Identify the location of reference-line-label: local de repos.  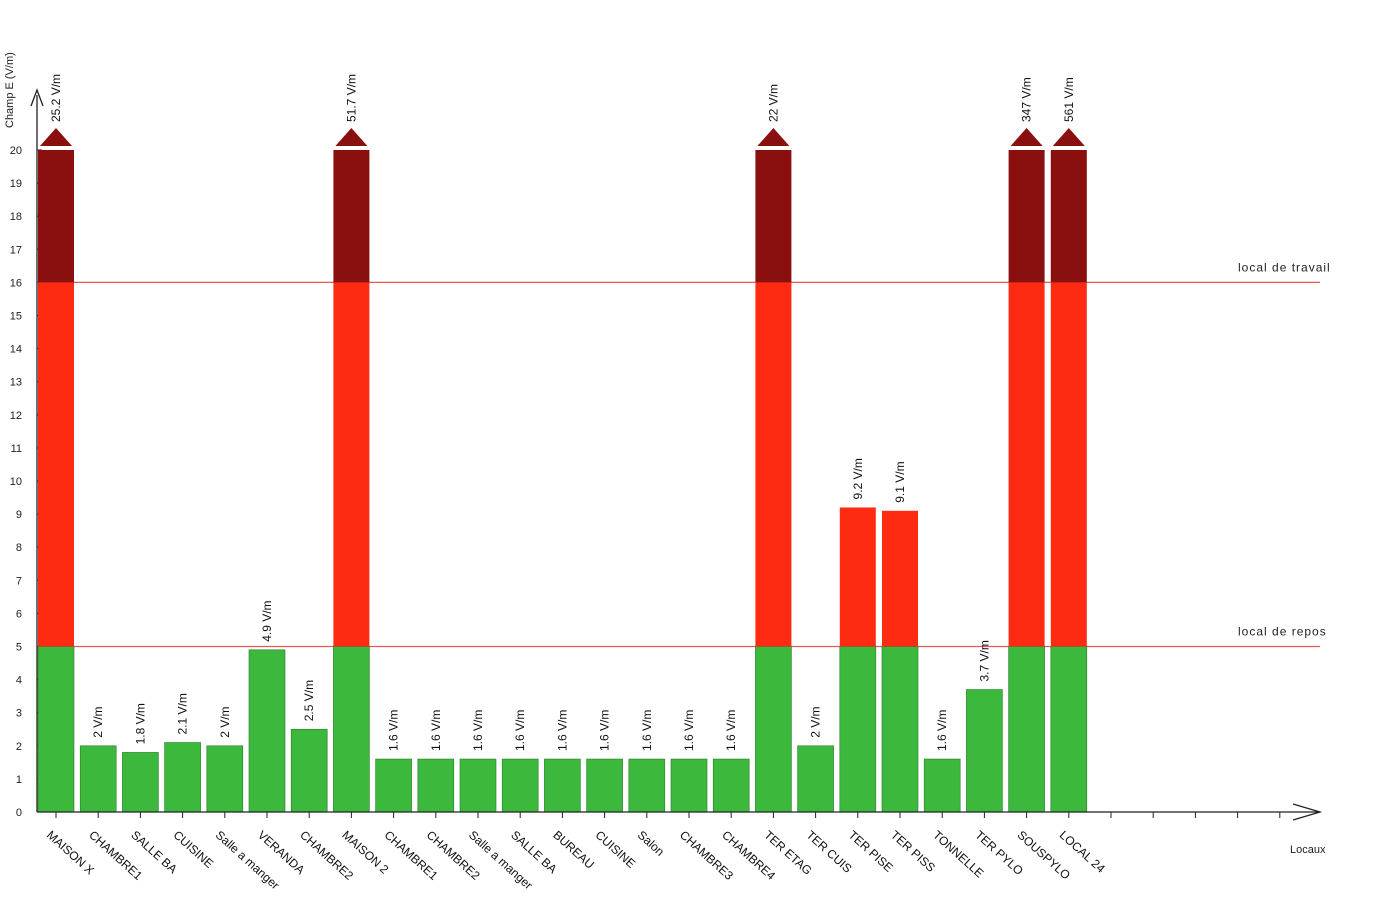
(1282, 632).